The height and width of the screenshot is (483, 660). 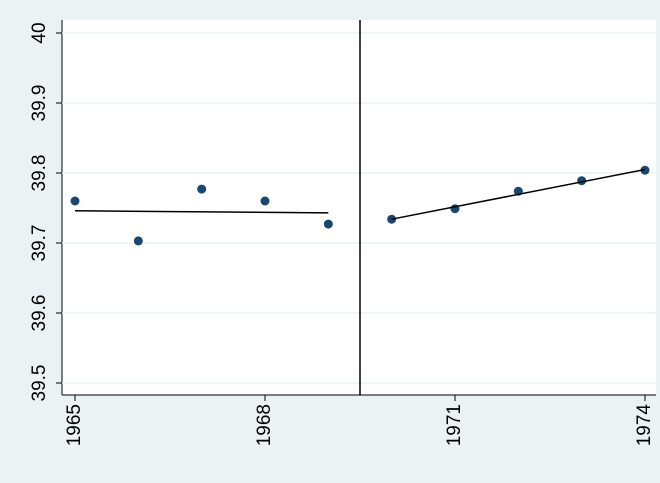 I want to click on x-tick-label: 1965, so click(x=74, y=425).